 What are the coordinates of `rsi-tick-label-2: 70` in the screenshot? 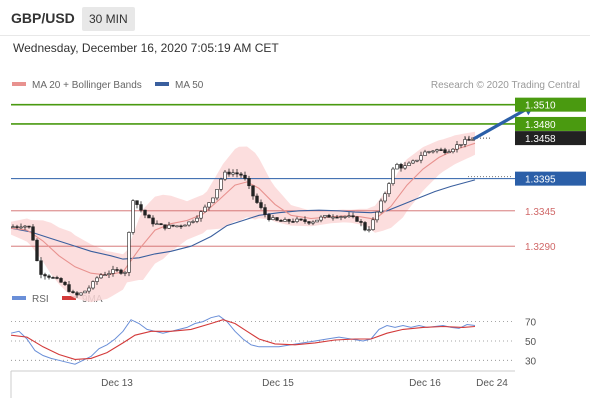 It's located at (531, 323).